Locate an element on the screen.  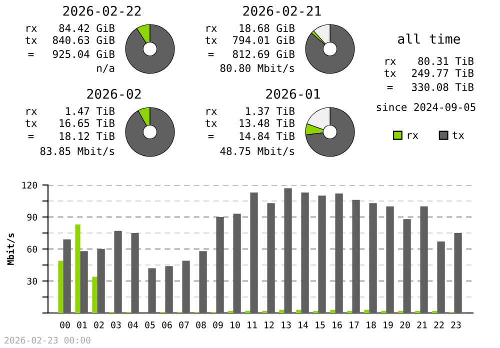
legend-label: rx is located at coordinates (413, 136).